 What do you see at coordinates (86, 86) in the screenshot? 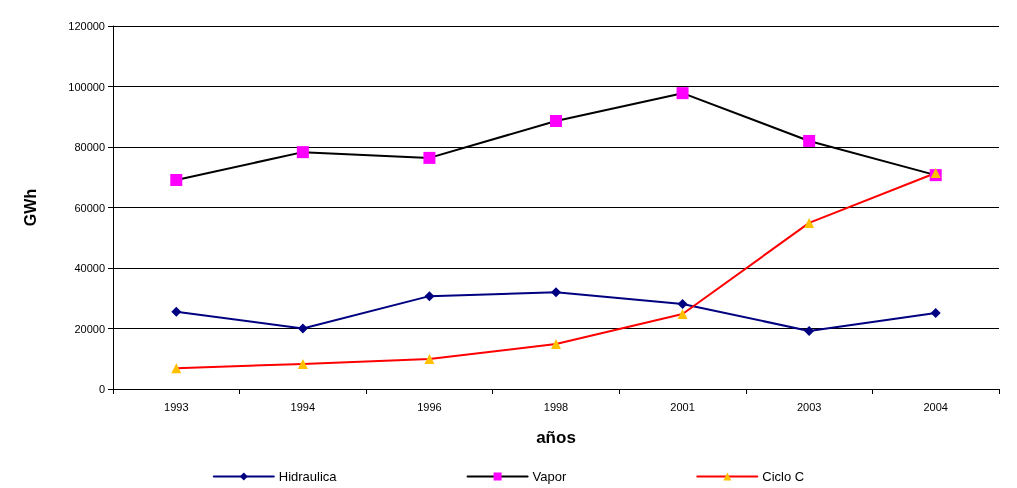
I see `y-tick-label: 100000` at bounding box center [86, 86].